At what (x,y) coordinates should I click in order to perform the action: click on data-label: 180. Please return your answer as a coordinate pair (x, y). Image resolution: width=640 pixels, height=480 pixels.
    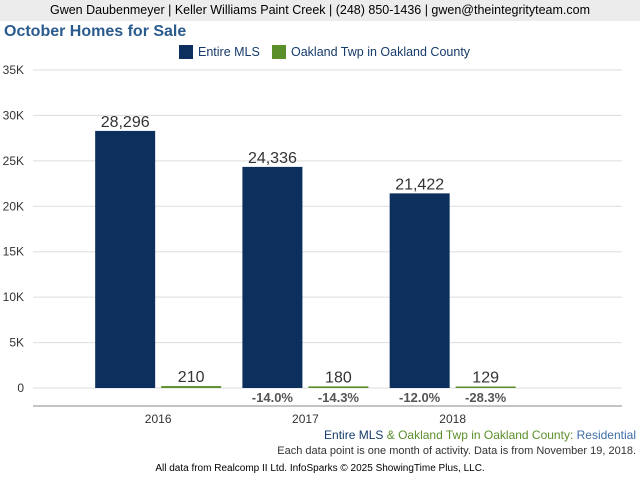
    Looking at the image, I should click on (338, 377).